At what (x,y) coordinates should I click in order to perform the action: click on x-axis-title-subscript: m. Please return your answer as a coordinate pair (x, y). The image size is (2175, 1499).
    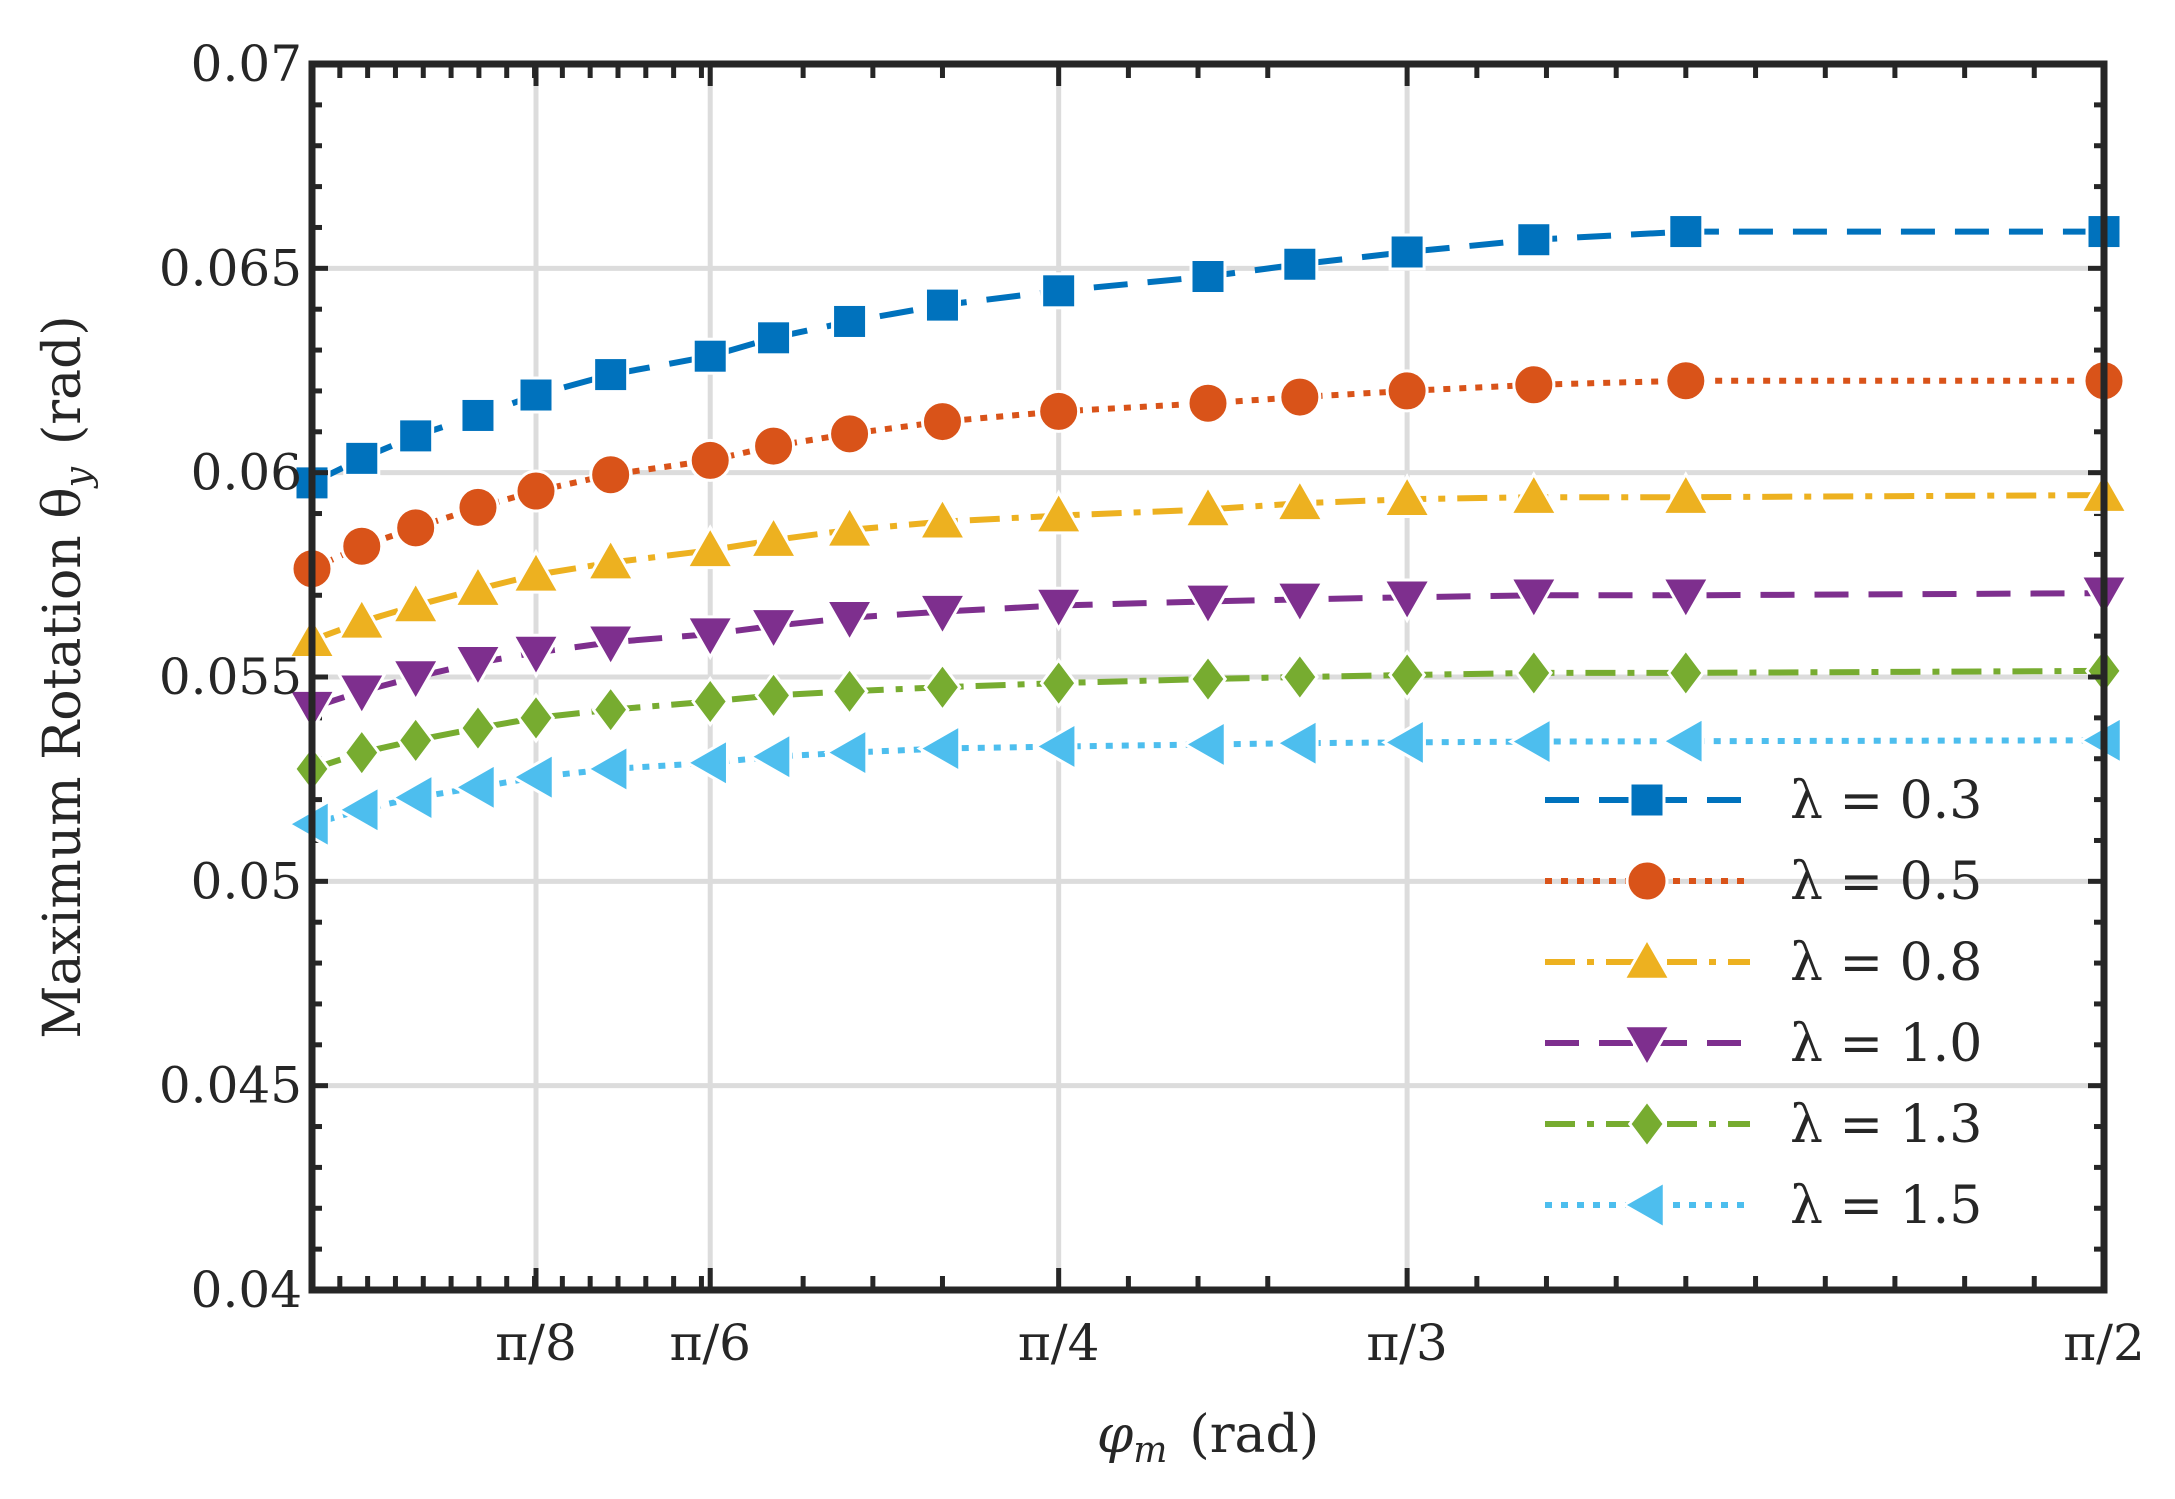
    Looking at the image, I should click on (1150, 1450).